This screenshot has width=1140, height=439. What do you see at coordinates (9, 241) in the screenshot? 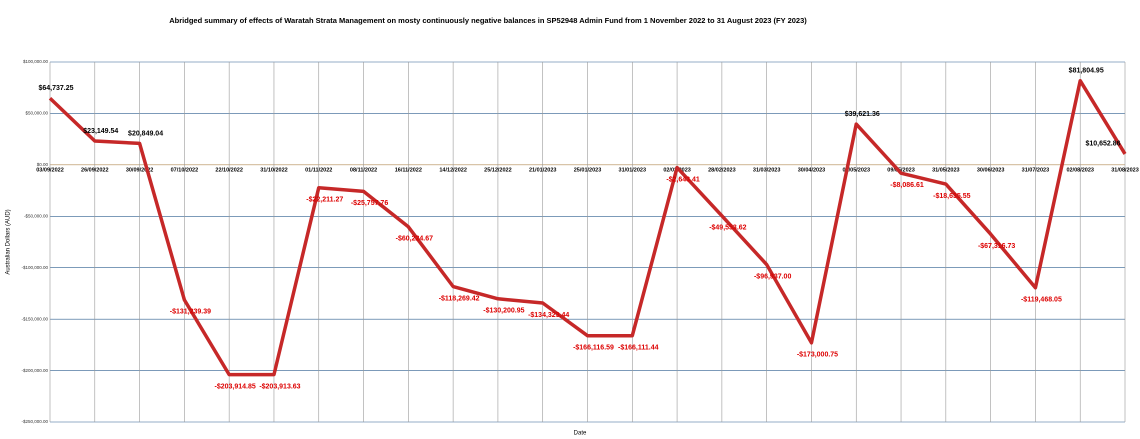
I see `y-axis-label: Australian Dollars (AUD)` at bounding box center [9, 241].